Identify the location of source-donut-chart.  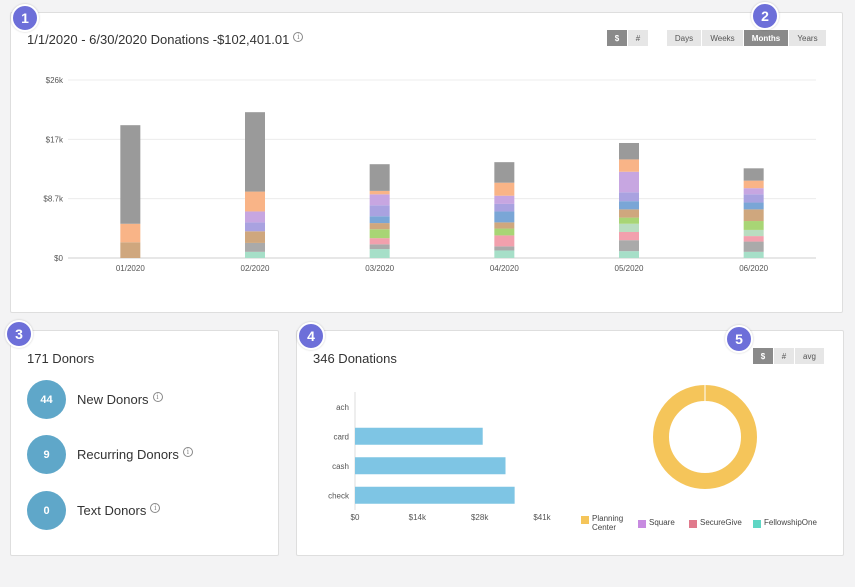
(705, 437).